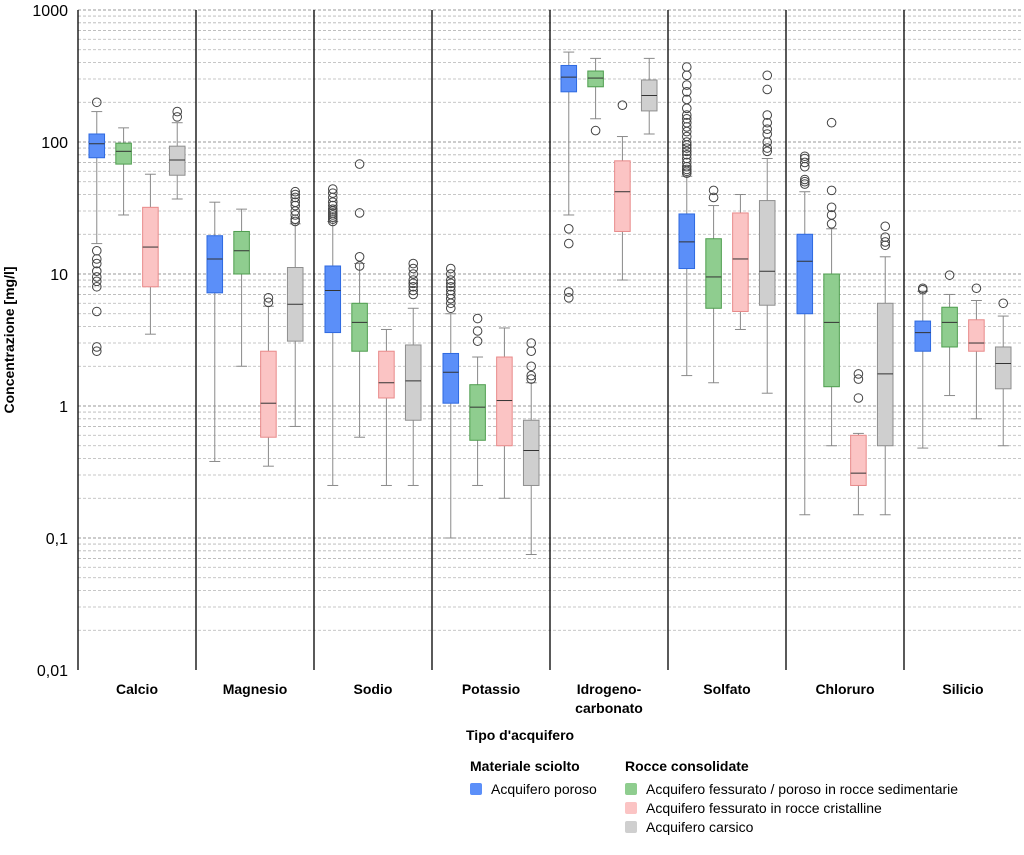 This screenshot has width=1024, height=855. Describe the element at coordinates (631, 788) in the screenshot. I see `legend-swatch-sedimentarie` at that location.